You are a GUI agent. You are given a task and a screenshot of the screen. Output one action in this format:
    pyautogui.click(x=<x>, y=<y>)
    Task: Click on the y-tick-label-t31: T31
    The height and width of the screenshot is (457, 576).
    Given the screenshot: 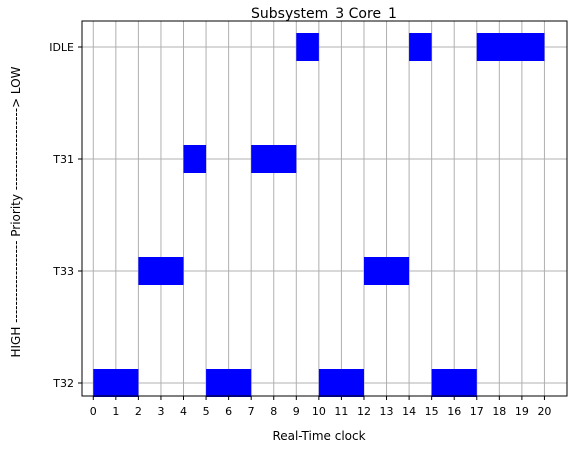 What is the action you would take?
    pyautogui.click(x=63, y=159)
    